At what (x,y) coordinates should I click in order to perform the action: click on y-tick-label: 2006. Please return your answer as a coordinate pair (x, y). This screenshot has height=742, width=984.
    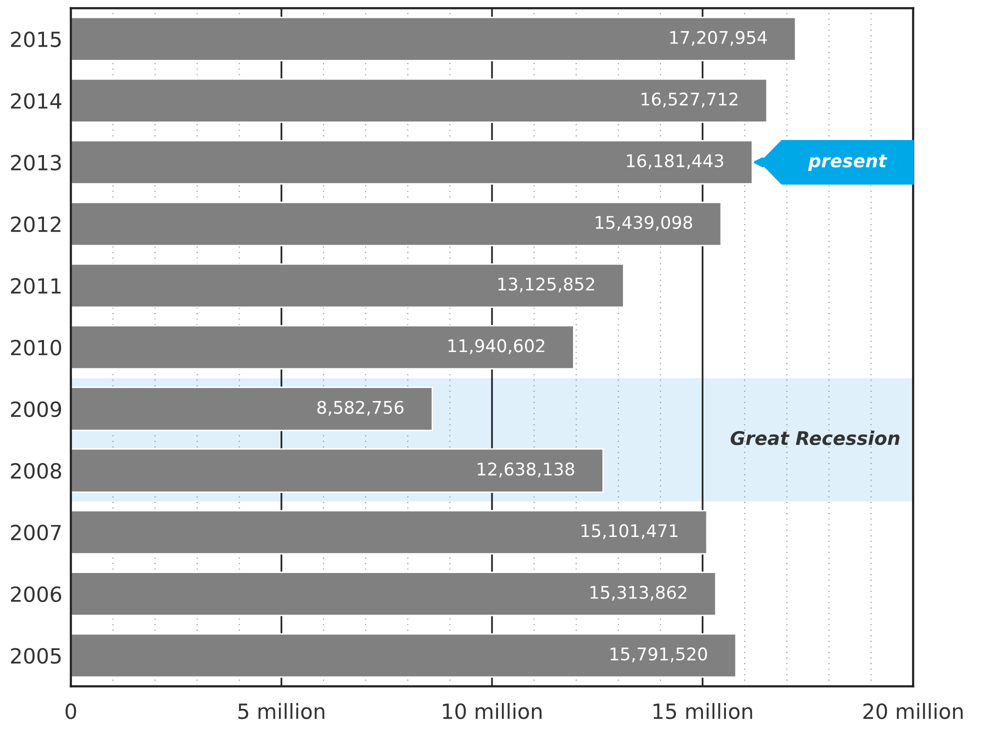
    Looking at the image, I should click on (36, 594).